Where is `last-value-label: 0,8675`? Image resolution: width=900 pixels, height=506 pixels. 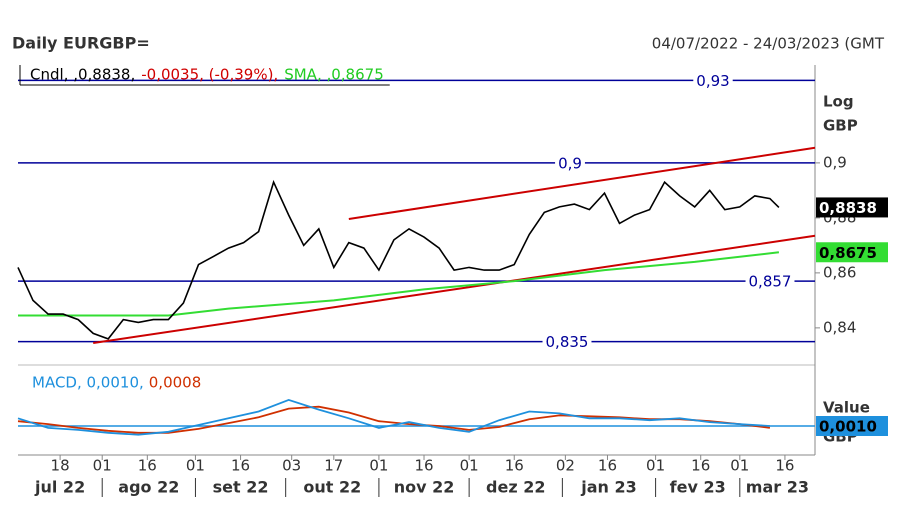 last-value-label: 0,8675 is located at coordinates (848, 253).